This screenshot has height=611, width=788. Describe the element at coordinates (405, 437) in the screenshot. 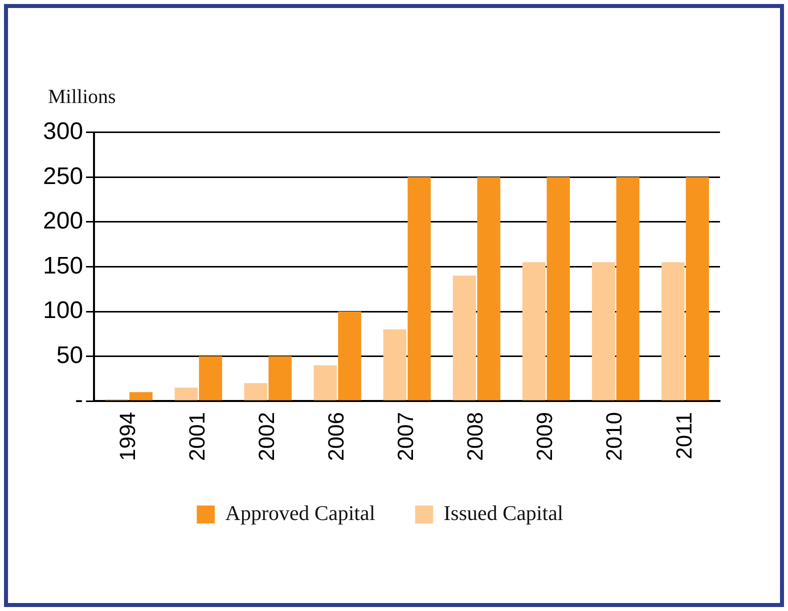

I see `x-tick-label: 2007` at that location.